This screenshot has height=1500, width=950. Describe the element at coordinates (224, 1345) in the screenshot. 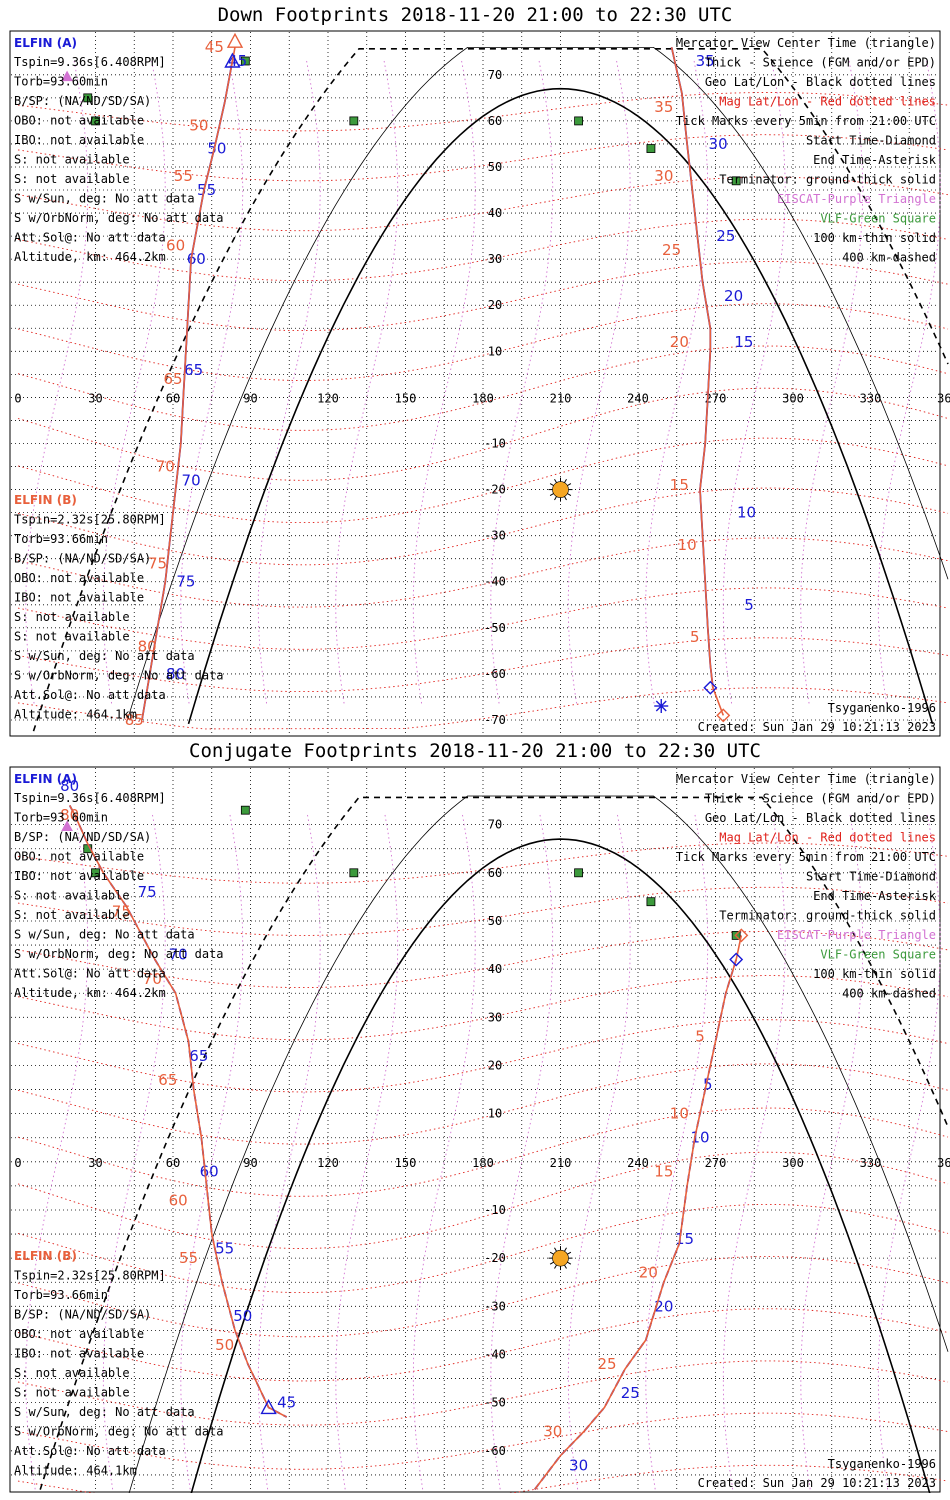

I see `elfin-b-tick-label: 50` at that location.